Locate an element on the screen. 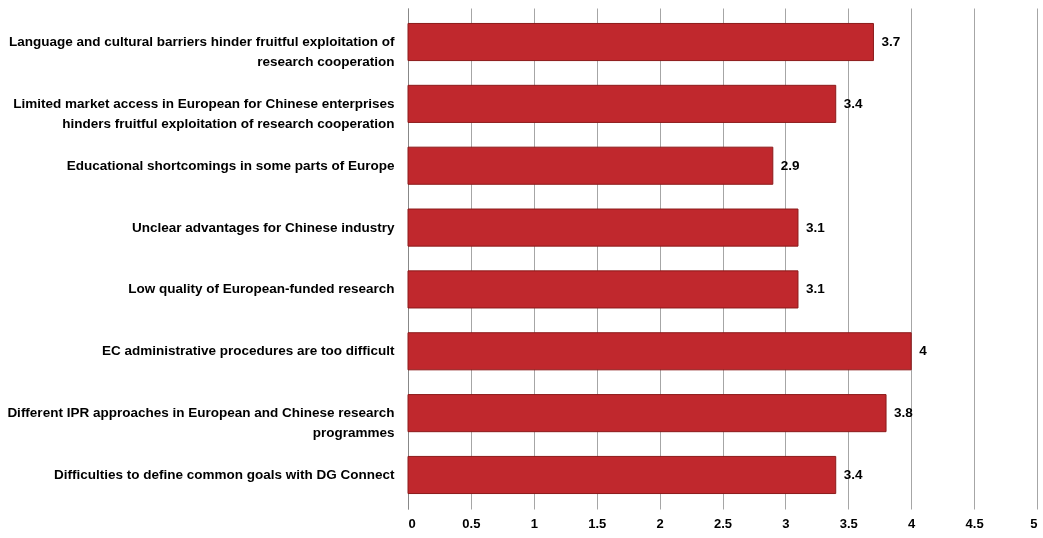  y-tick-label: Different IPR approaches in European and Chinese research programmes is located at coordinates (201, 423).